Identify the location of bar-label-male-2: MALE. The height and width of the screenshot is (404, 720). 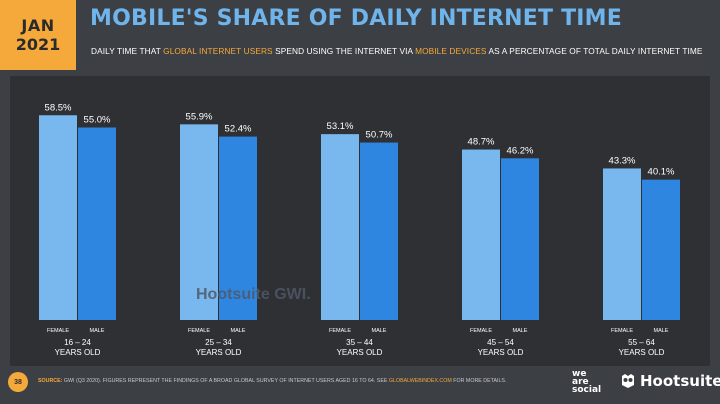
(238, 331).